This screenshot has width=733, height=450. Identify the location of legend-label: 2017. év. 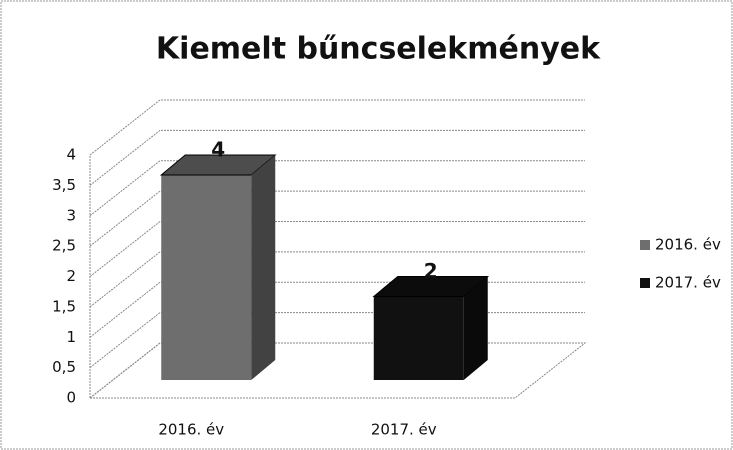
(688, 283).